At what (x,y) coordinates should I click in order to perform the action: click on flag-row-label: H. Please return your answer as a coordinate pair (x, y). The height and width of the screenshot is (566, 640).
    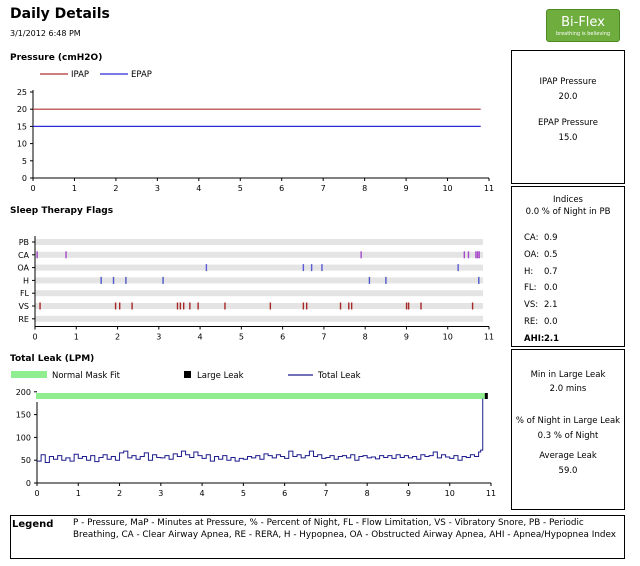
    Looking at the image, I should click on (26, 280).